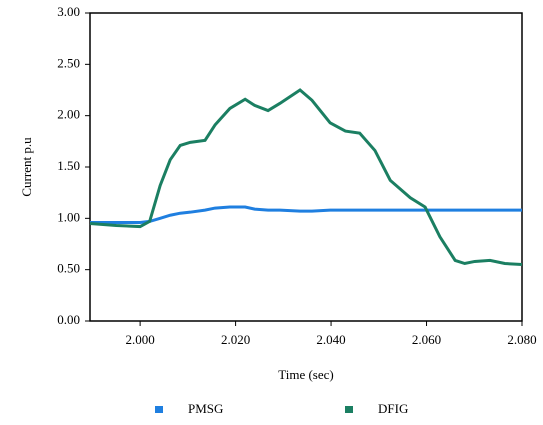  Describe the element at coordinates (68, 114) in the screenshot. I see `y-tick-label: 2.00` at that location.